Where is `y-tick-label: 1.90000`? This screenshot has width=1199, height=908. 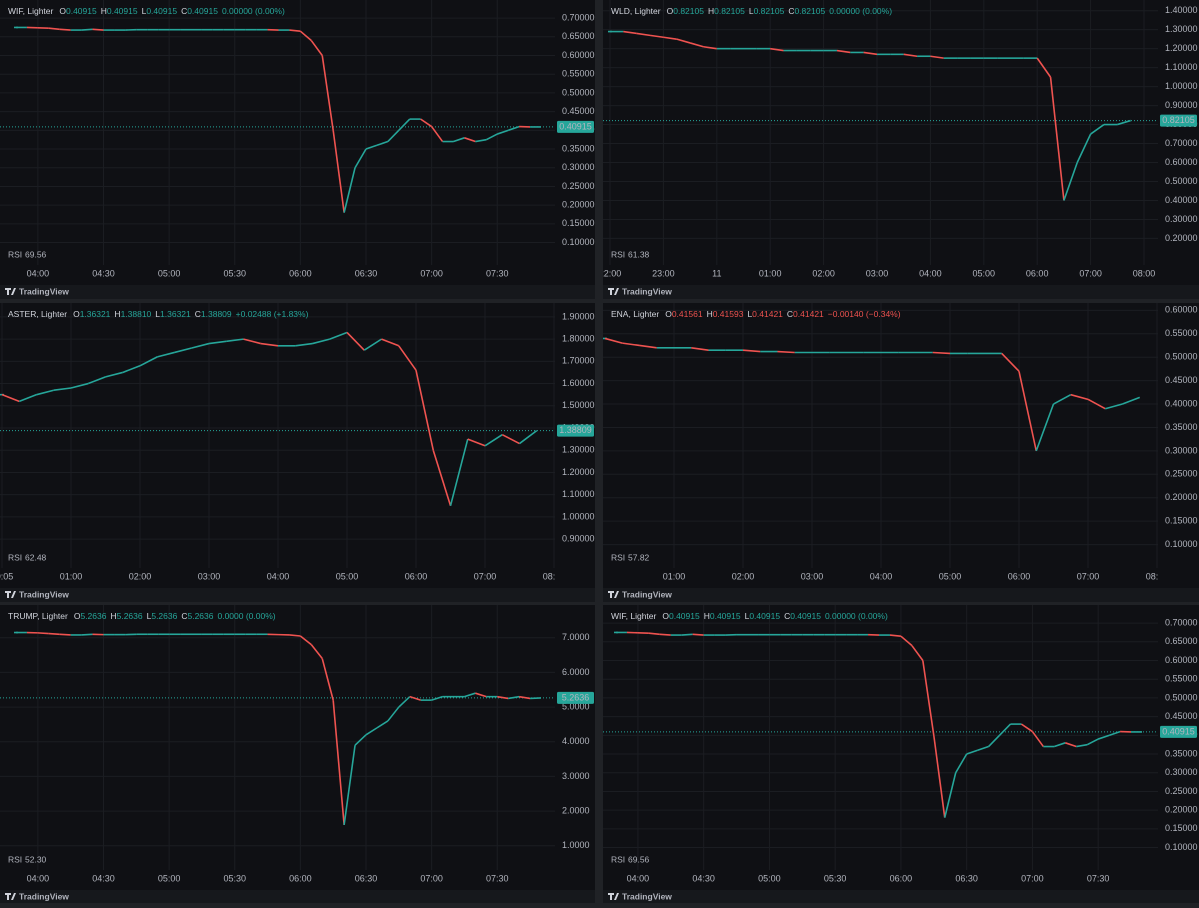 y-tick-label: 1.90000 is located at coordinates (578, 316).